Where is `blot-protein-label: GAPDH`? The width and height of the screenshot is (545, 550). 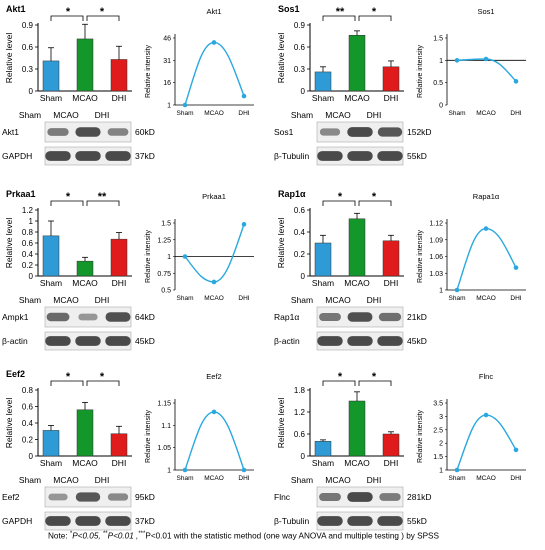 blot-protein-label: GAPDH is located at coordinates (17, 156).